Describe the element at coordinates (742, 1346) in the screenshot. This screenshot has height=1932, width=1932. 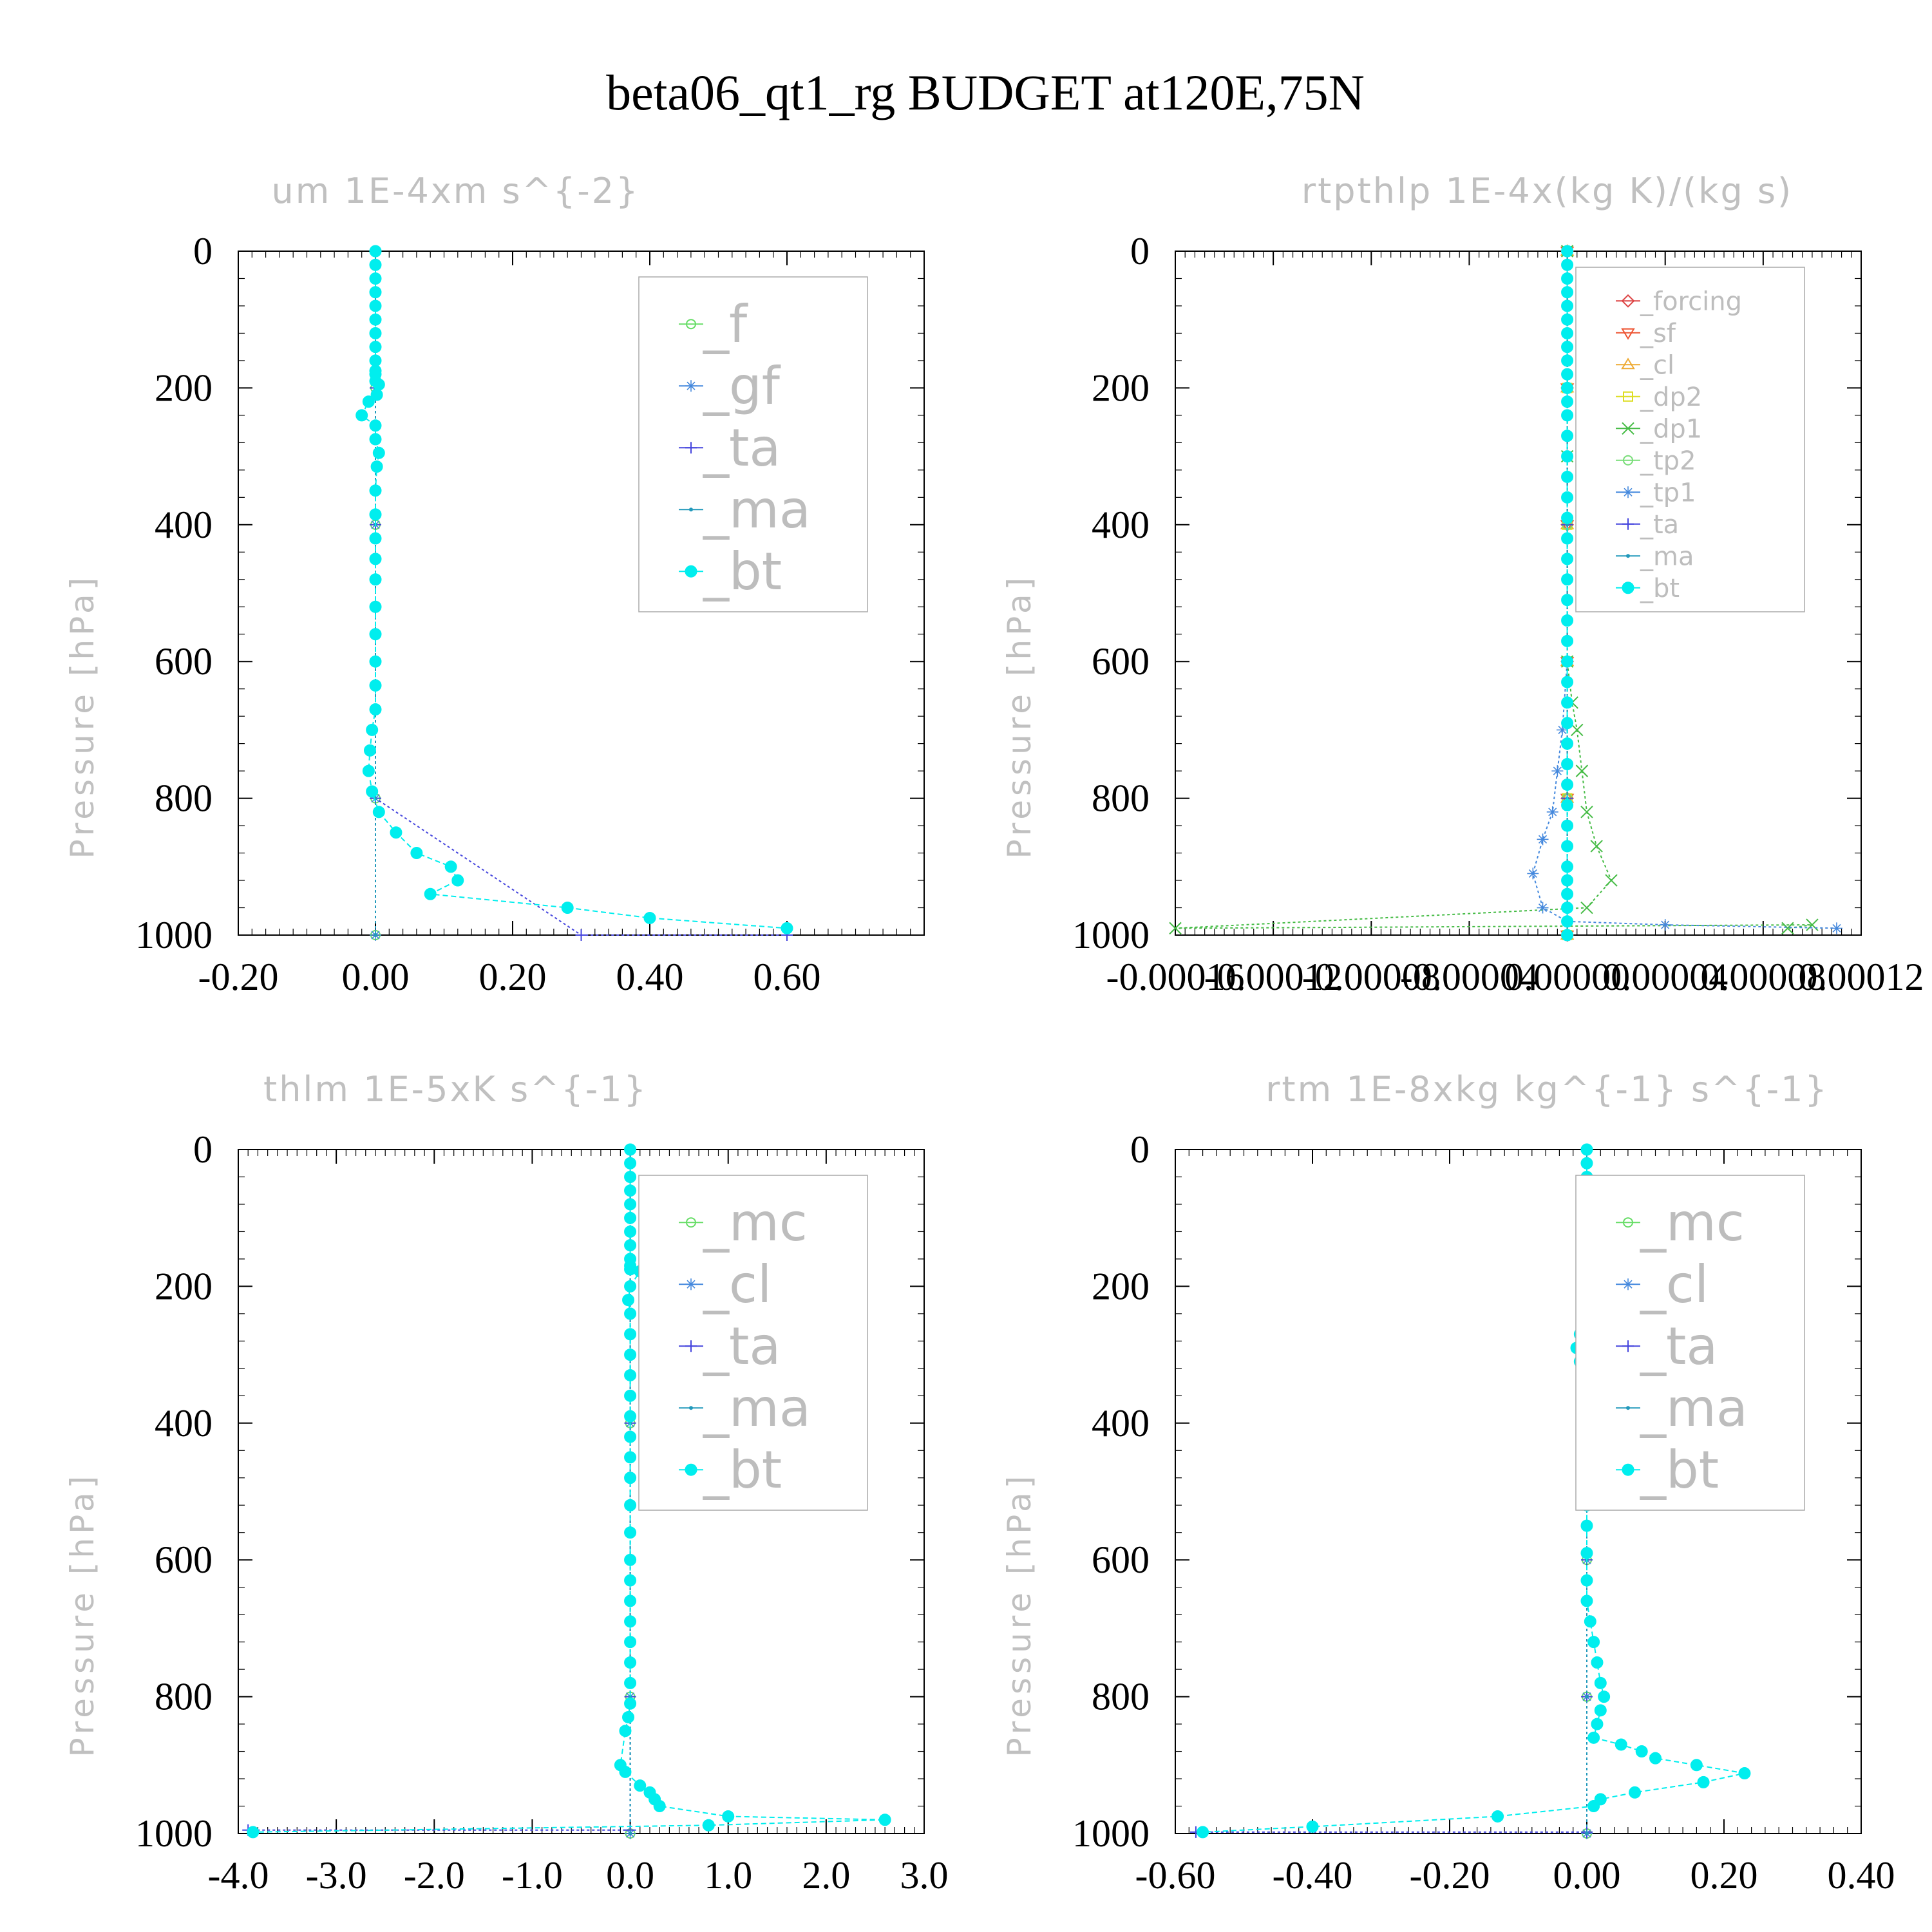
I see `legend-label: _ta` at that location.